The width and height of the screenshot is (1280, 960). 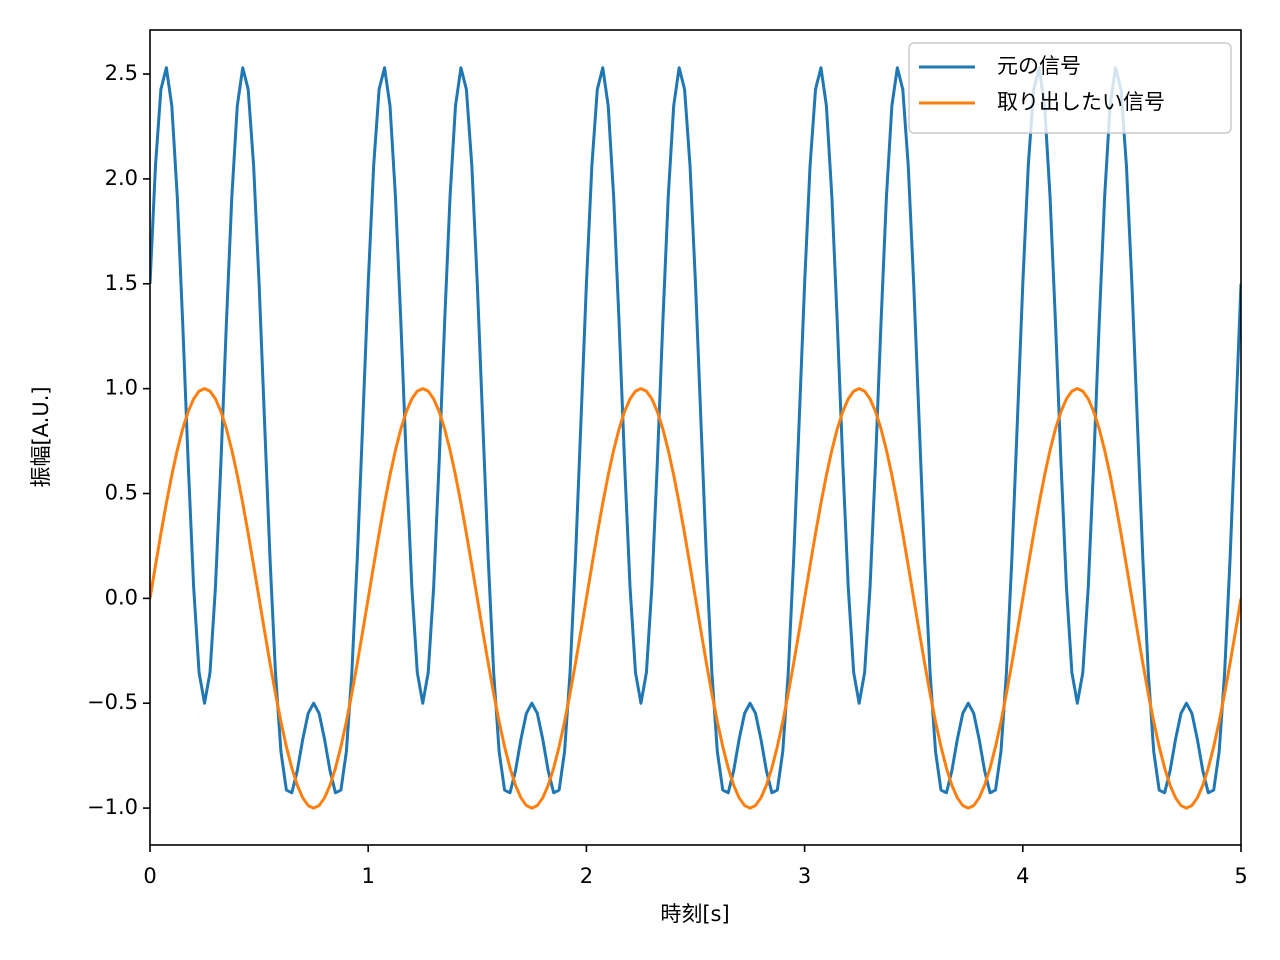 I want to click on y-tick-label: 2.5, so click(x=121, y=73).